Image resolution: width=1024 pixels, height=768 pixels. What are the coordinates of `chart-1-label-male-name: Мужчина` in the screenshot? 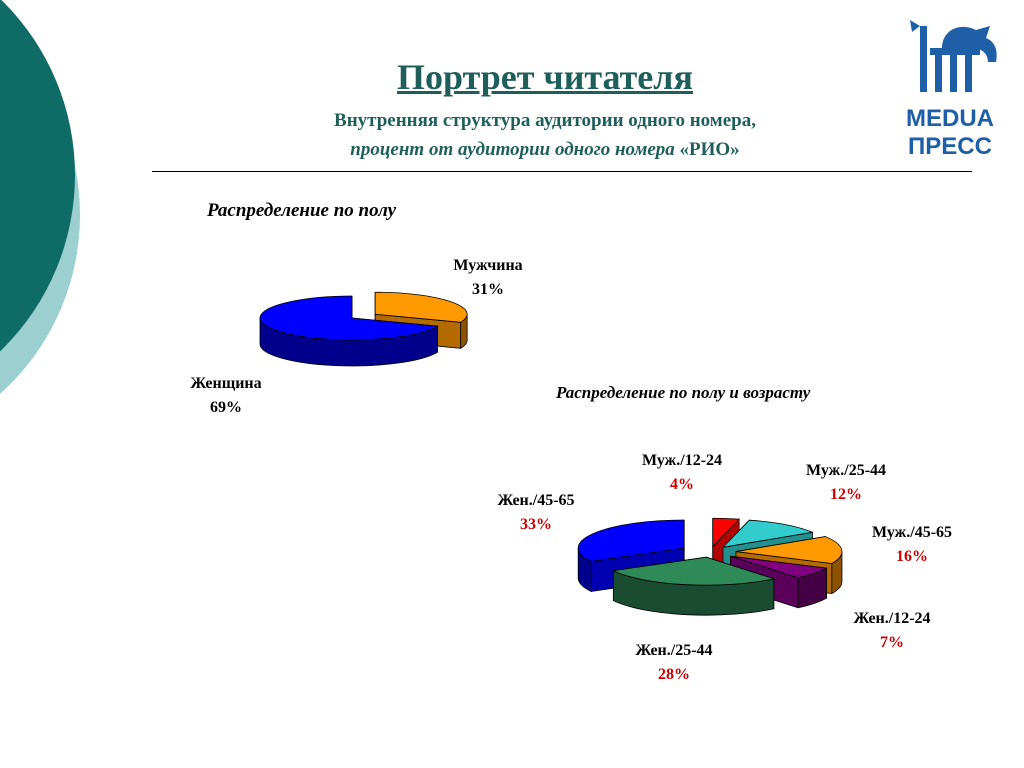 It's located at (488, 265).